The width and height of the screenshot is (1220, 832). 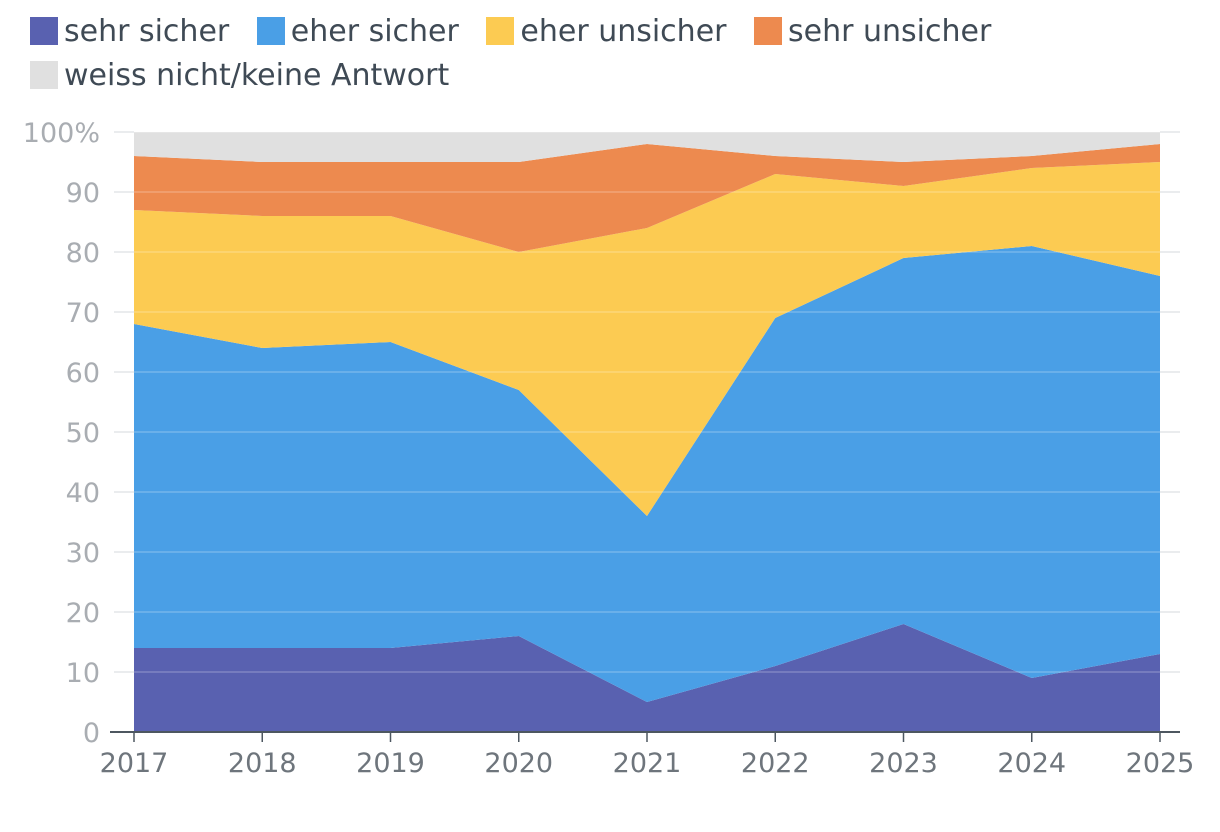 I want to click on y-tick-label: 20, so click(x=83, y=613).